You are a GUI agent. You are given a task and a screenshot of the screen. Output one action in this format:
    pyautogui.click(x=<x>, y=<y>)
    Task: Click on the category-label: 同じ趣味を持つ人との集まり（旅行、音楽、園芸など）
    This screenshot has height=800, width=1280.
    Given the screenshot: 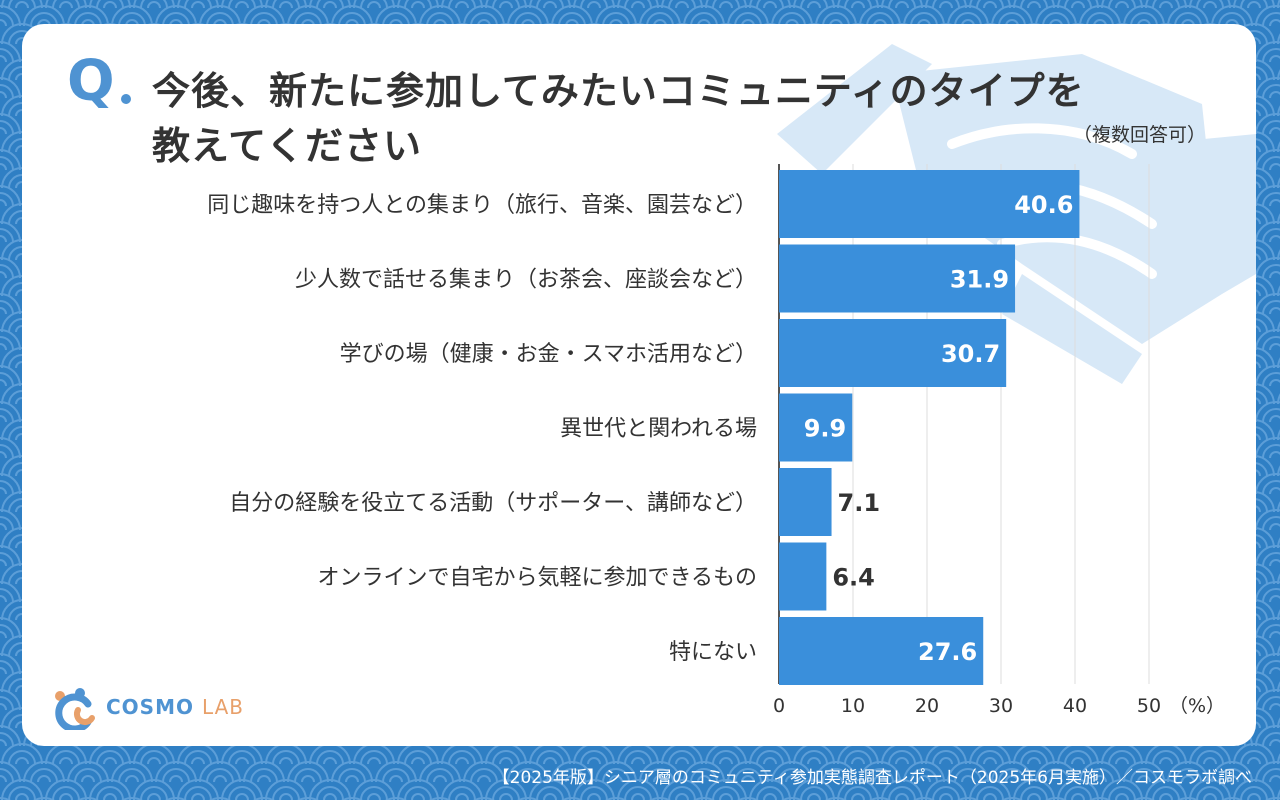 What is the action you would take?
    pyautogui.click(x=482, y=205)
    